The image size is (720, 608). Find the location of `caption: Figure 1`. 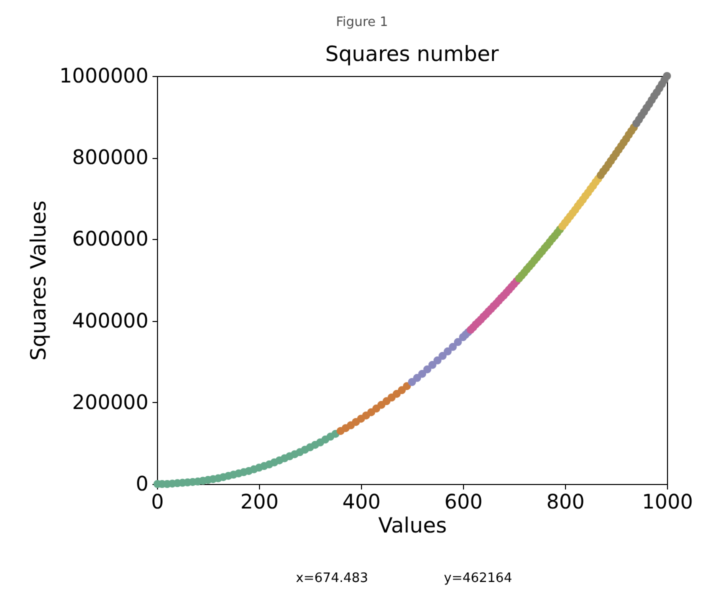

caption: Figure 1 is located at coordinates (362, 22).